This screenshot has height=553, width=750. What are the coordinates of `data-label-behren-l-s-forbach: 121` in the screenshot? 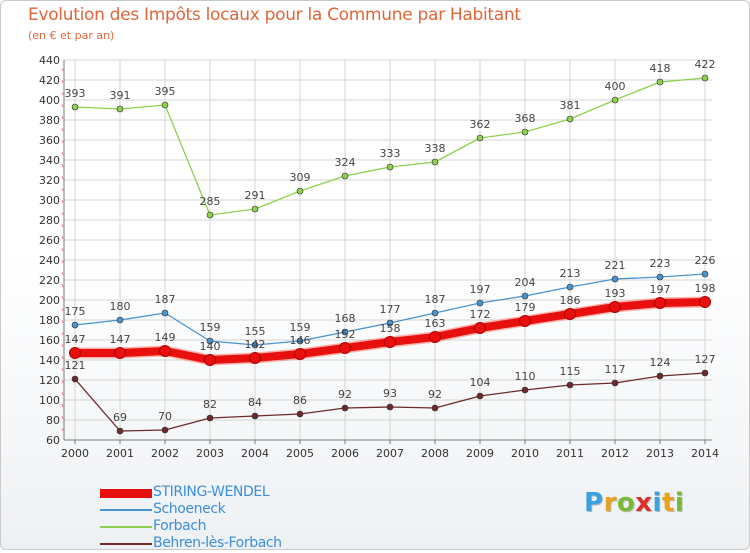 It's located at (75, 365).